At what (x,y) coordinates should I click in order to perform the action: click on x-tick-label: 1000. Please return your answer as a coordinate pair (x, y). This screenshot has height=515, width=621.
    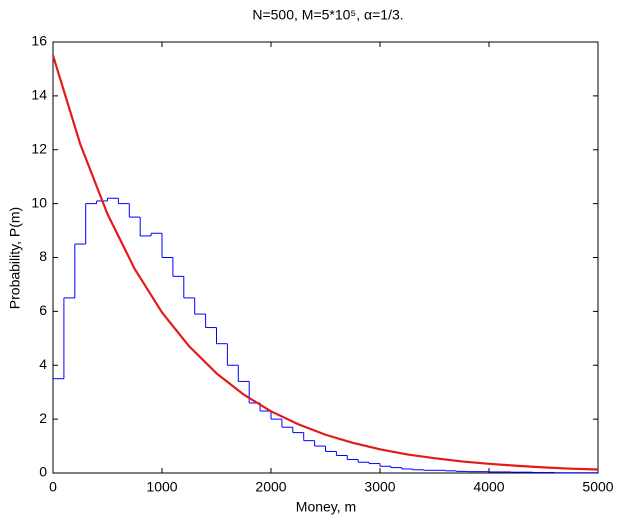
    Looking at the image, I should click on (161, 487).